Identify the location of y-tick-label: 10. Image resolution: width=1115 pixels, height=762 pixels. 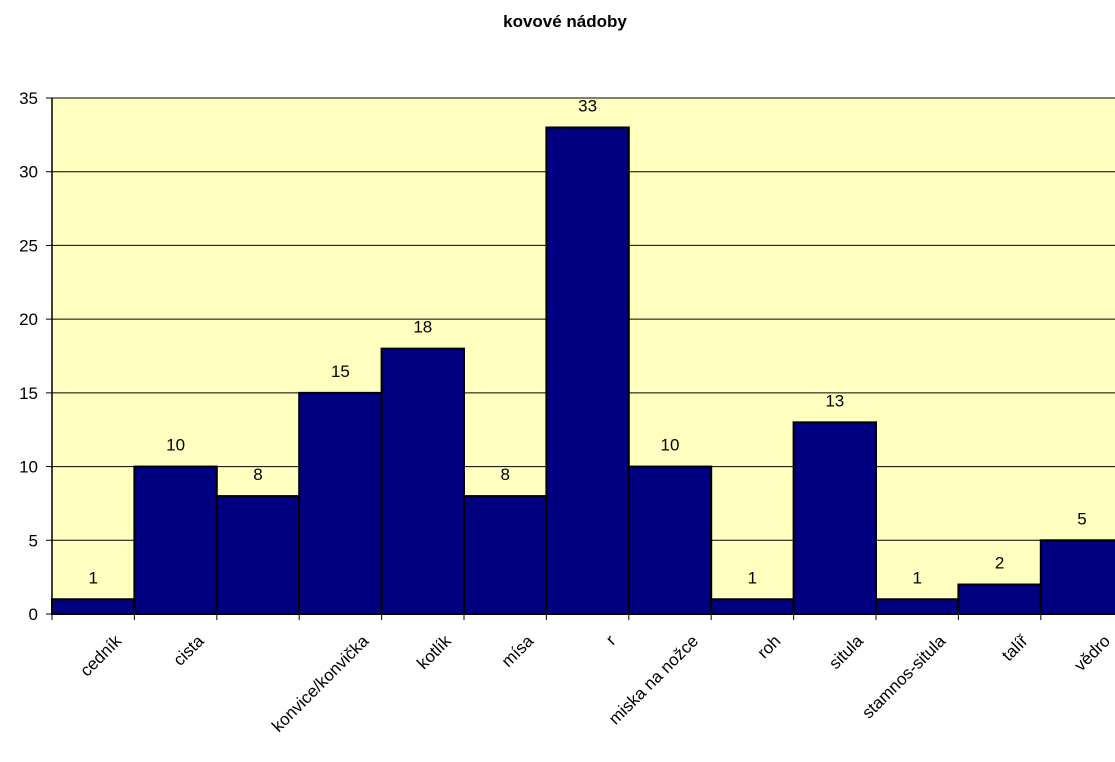
(28, 467).